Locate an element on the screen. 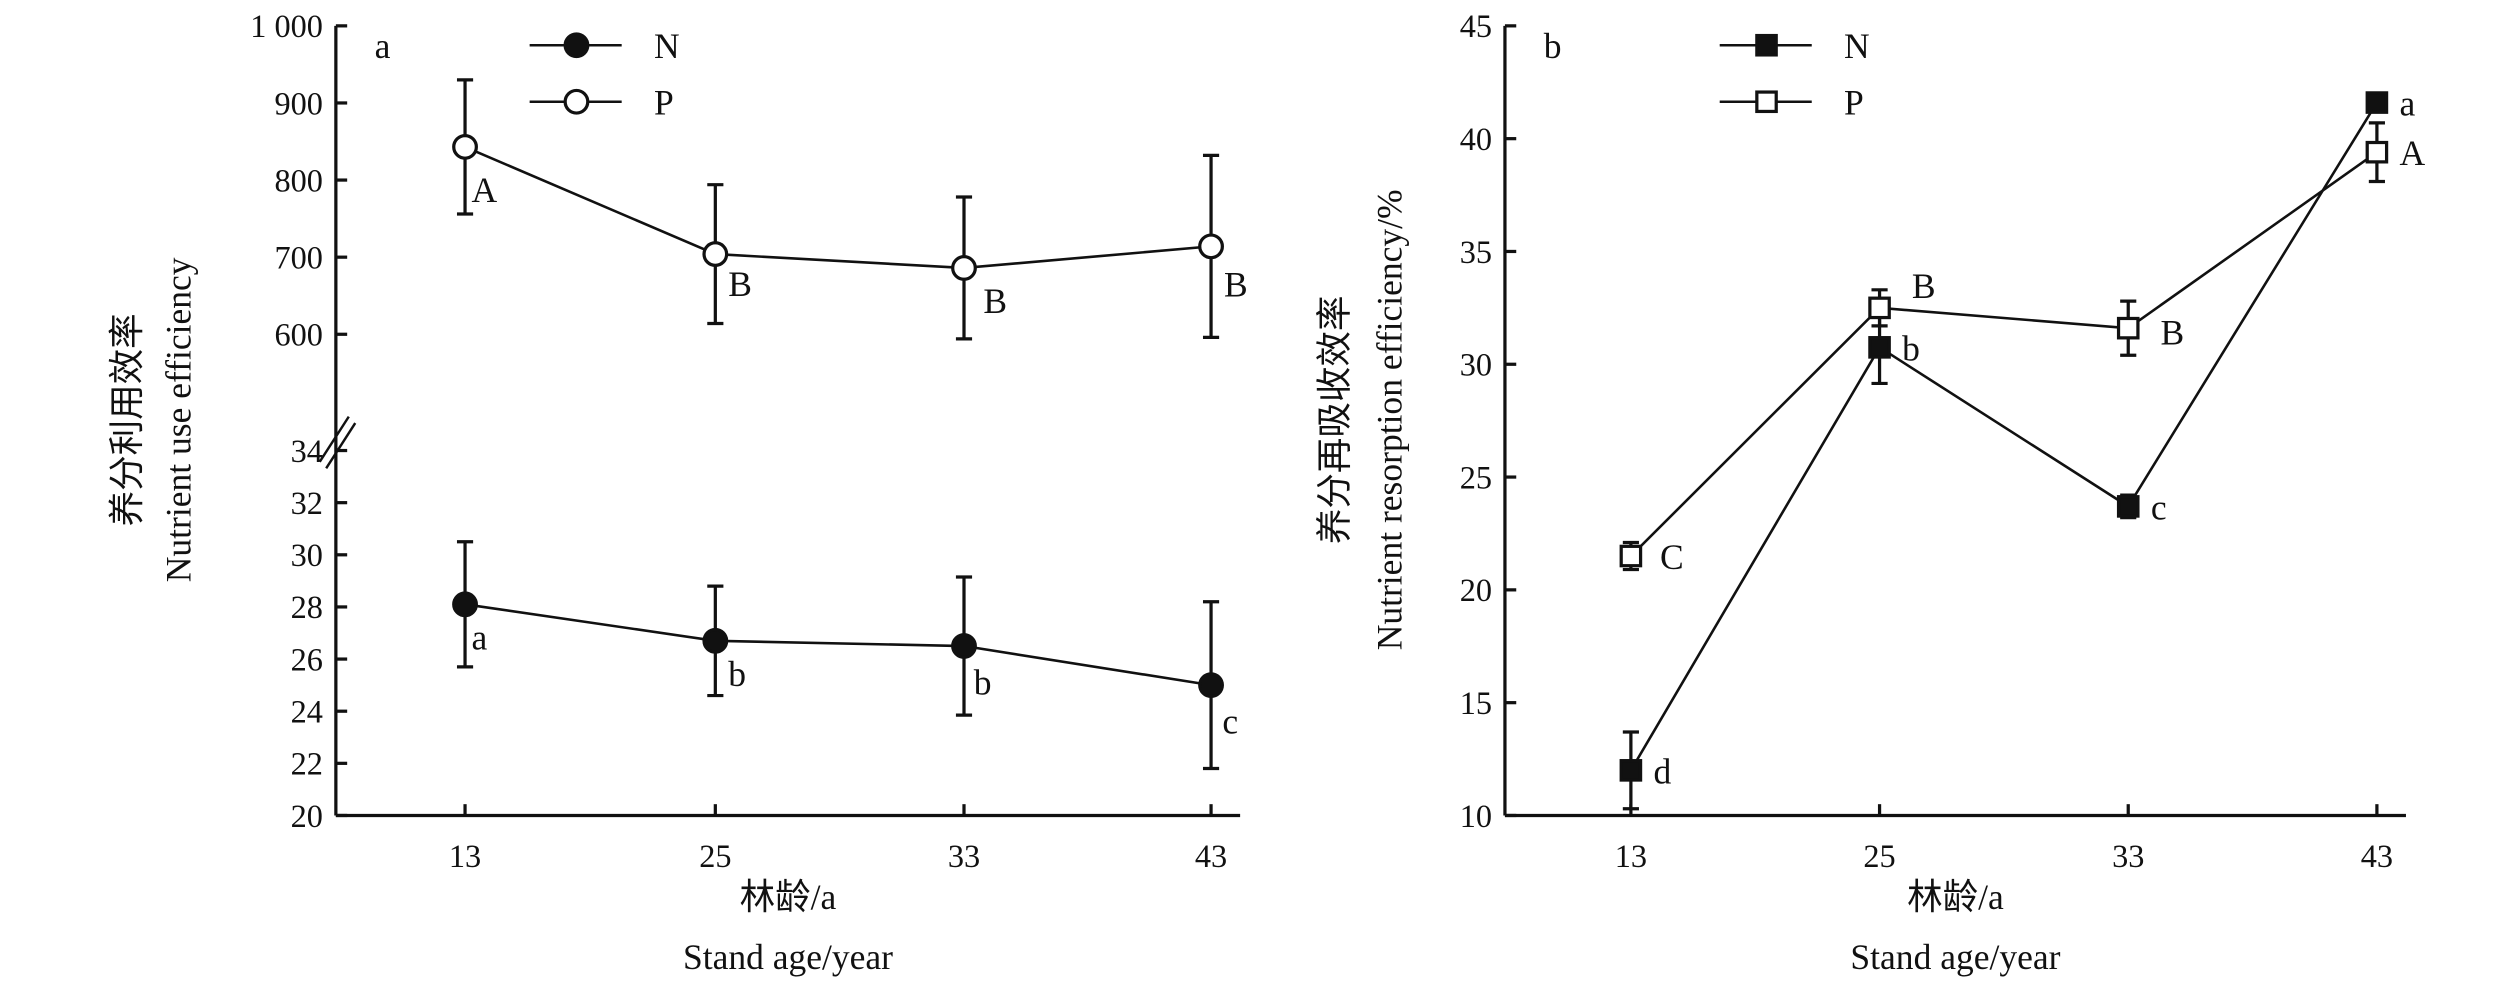 The width and height of the screenshot is (2519, 981). y-tick-label: 15 is located at coordinates (1476, 703).